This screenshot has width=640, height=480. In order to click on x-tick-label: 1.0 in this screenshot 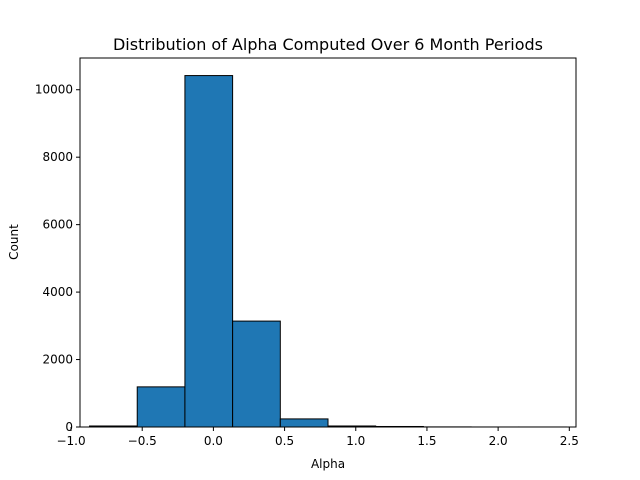, I will do `click(355, 441)`.